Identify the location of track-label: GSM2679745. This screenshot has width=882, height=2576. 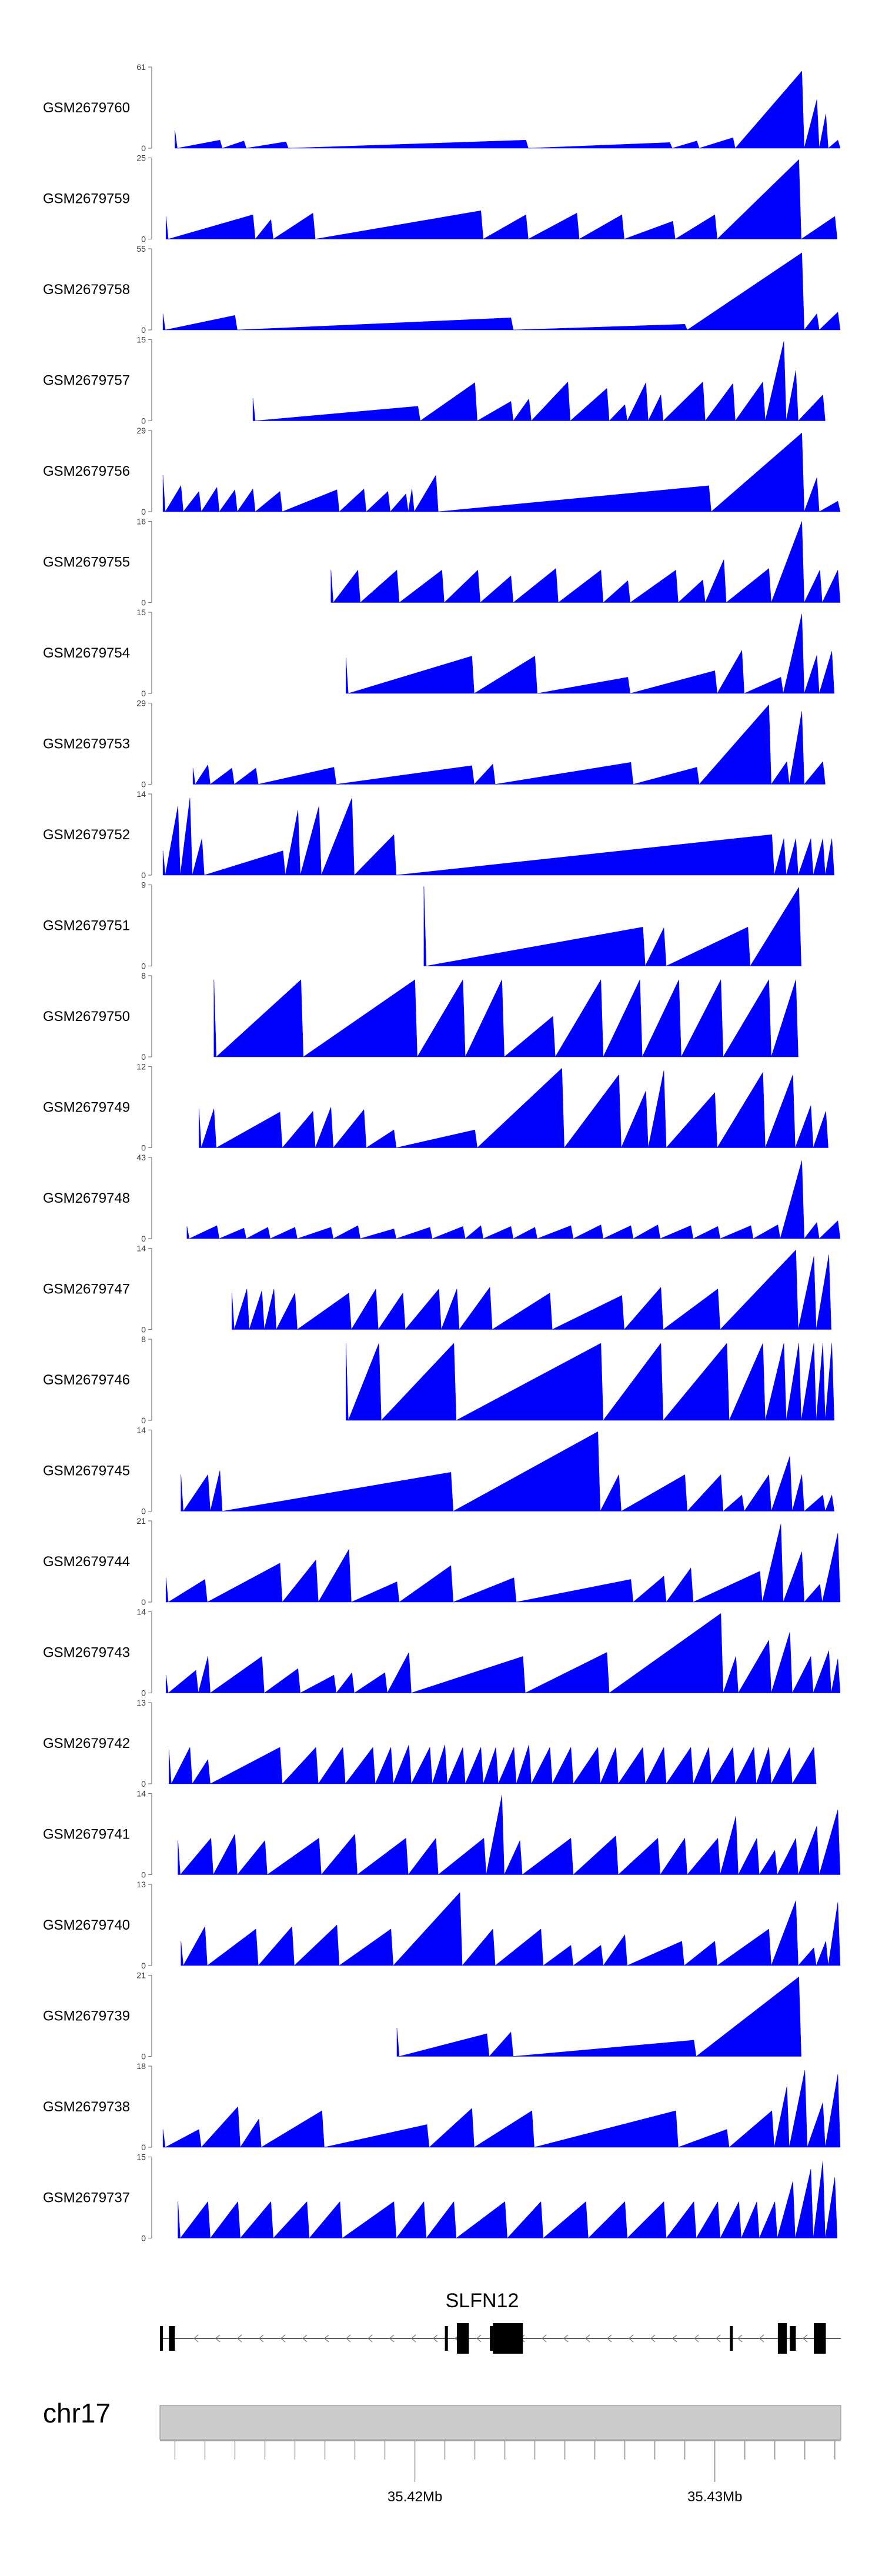
(86, 1471).